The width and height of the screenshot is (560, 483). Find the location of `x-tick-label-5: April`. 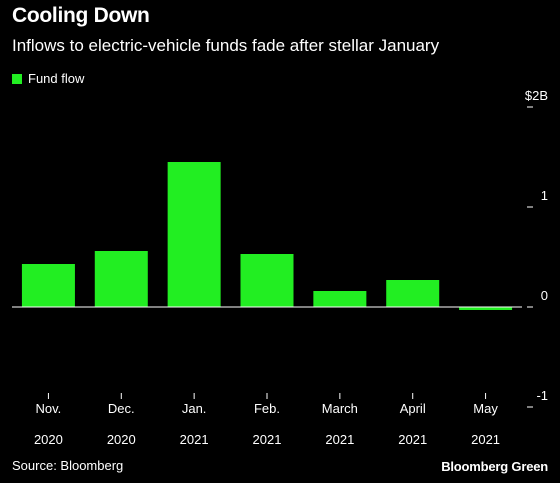

x-tick-label-5: April is located at coordinates (413, 408).